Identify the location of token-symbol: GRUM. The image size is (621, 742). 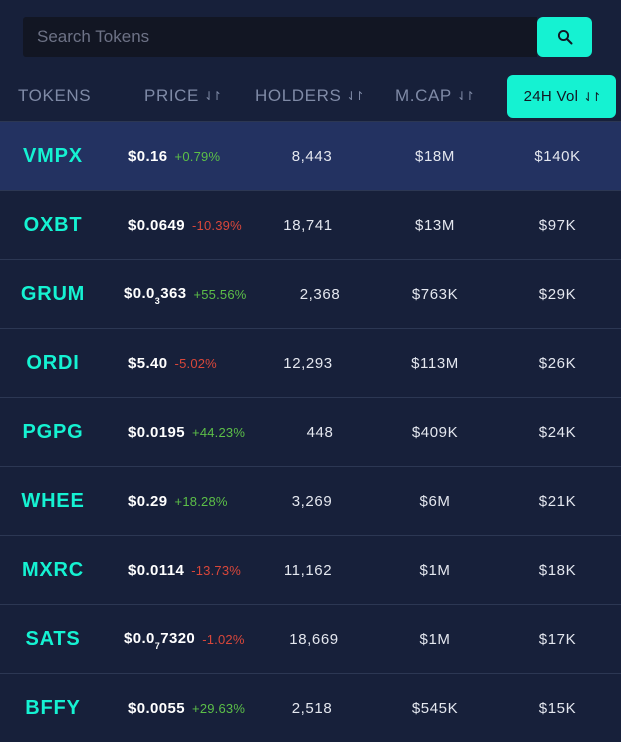
(53, 293).